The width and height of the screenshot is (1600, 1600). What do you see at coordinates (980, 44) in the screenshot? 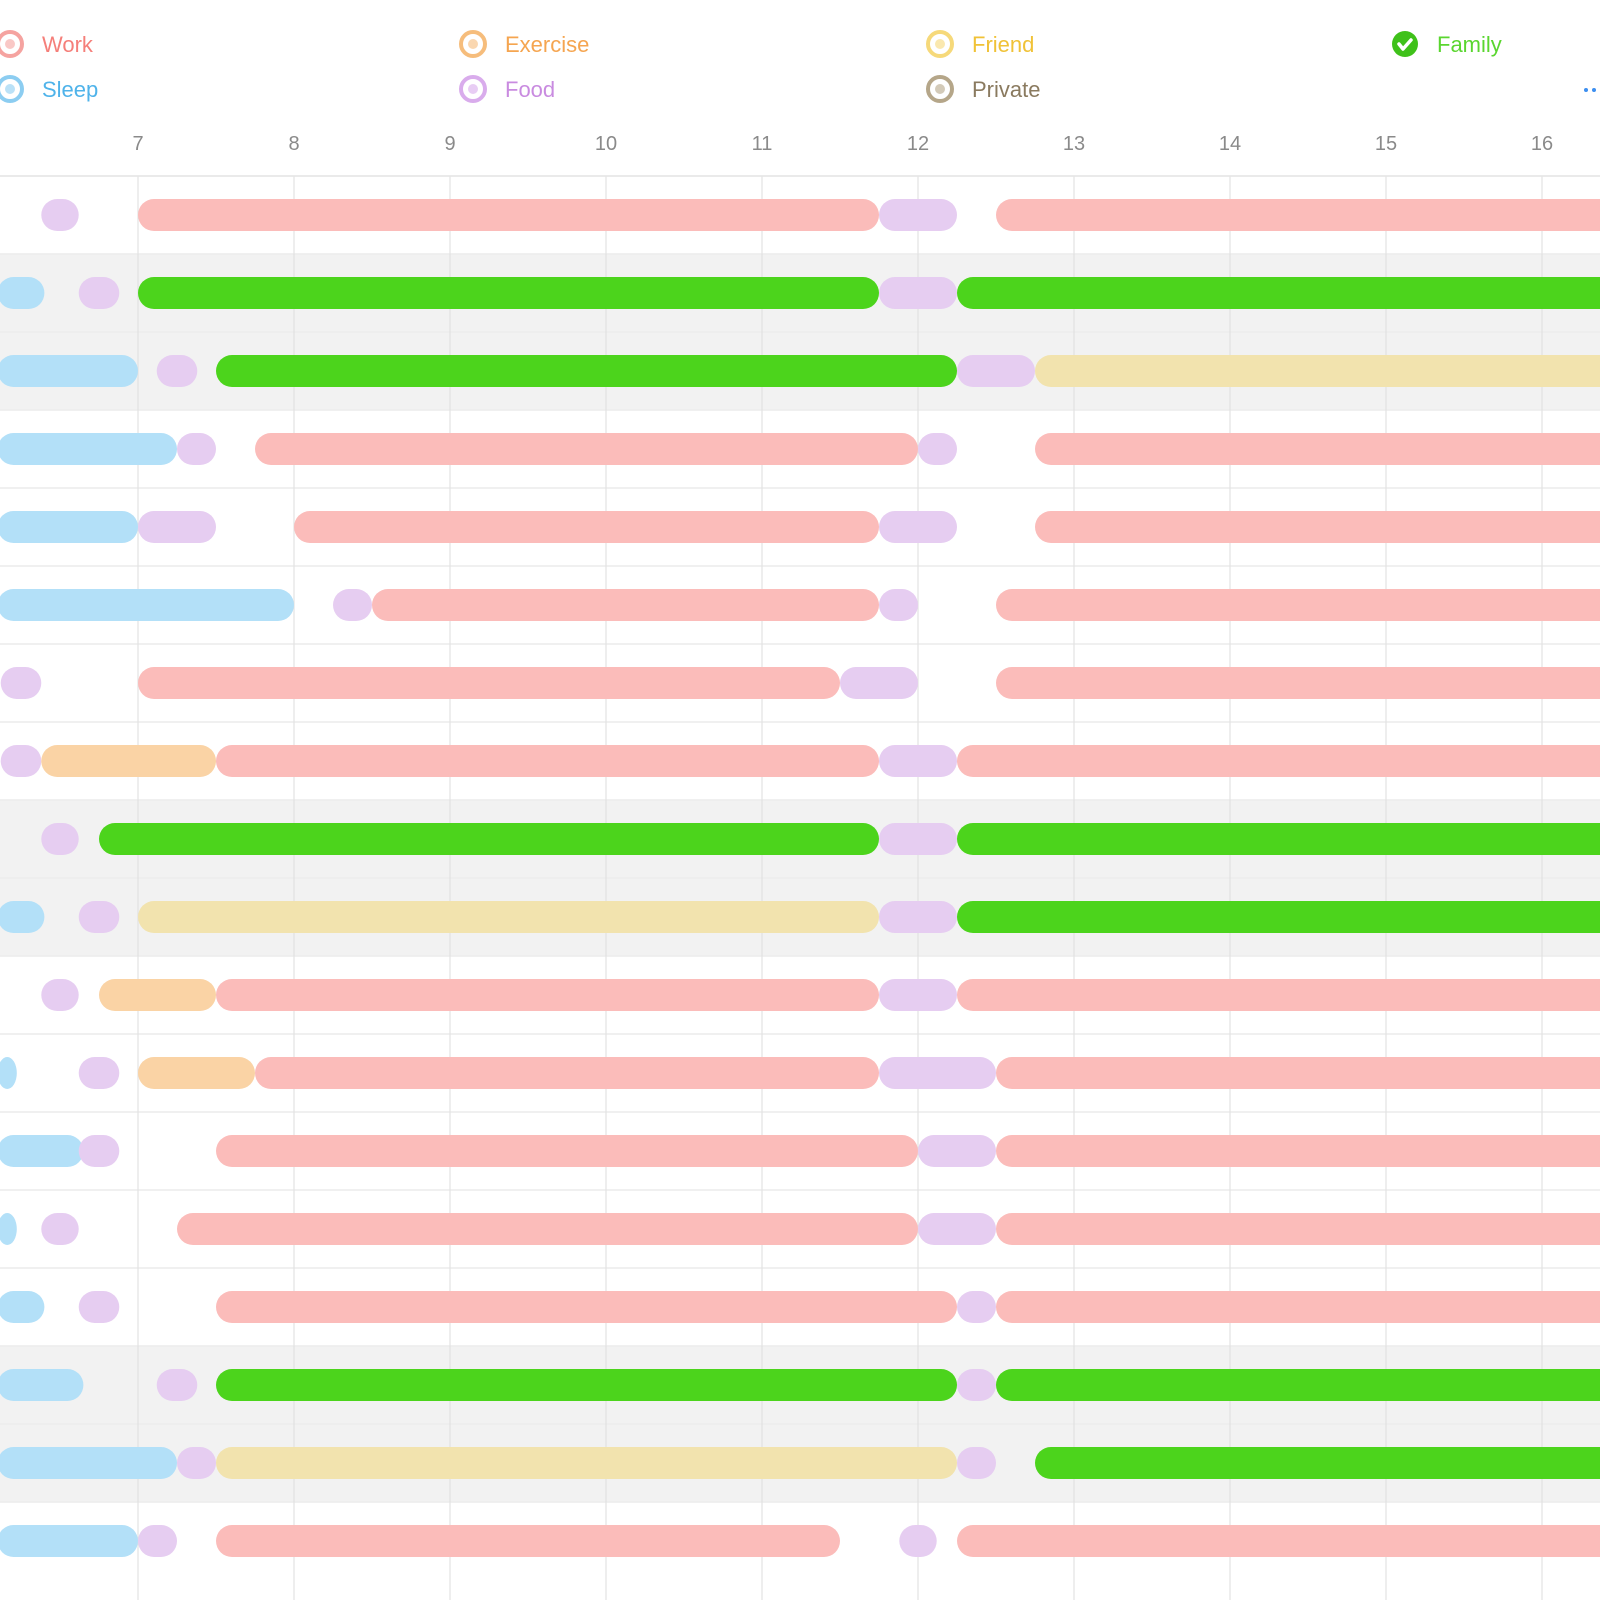
I see `legend-item-friend: Friend` at bounding box center [980, 44].